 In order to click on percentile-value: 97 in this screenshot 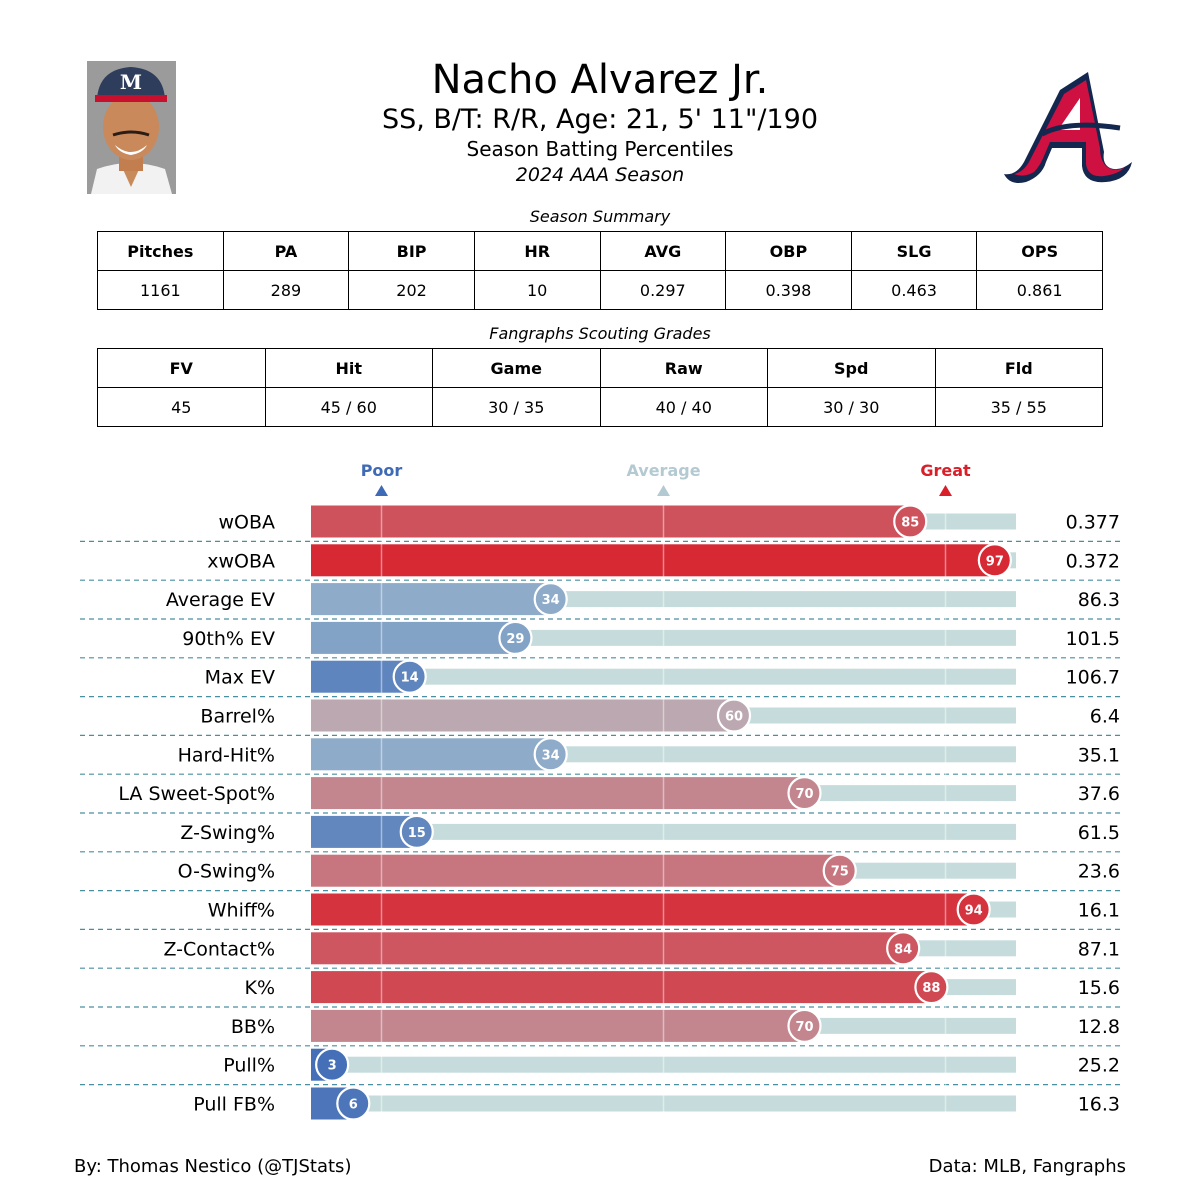, I will do `click(995, 561)`.